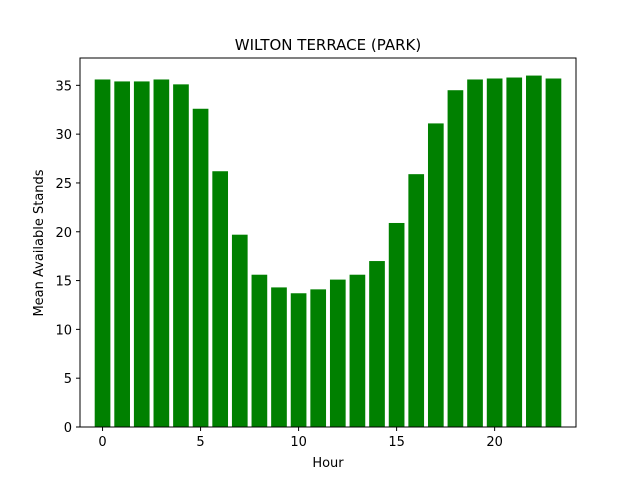 The image size is (640, 480). I want to click on chart-title: WILTON TERRACE (PARK), so click(328, 45).